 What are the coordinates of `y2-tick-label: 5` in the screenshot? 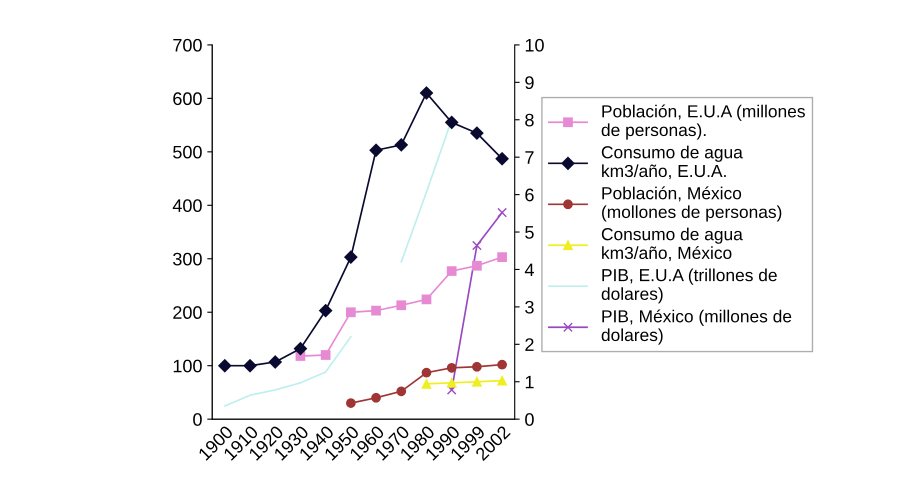 It's located at (529, 232).